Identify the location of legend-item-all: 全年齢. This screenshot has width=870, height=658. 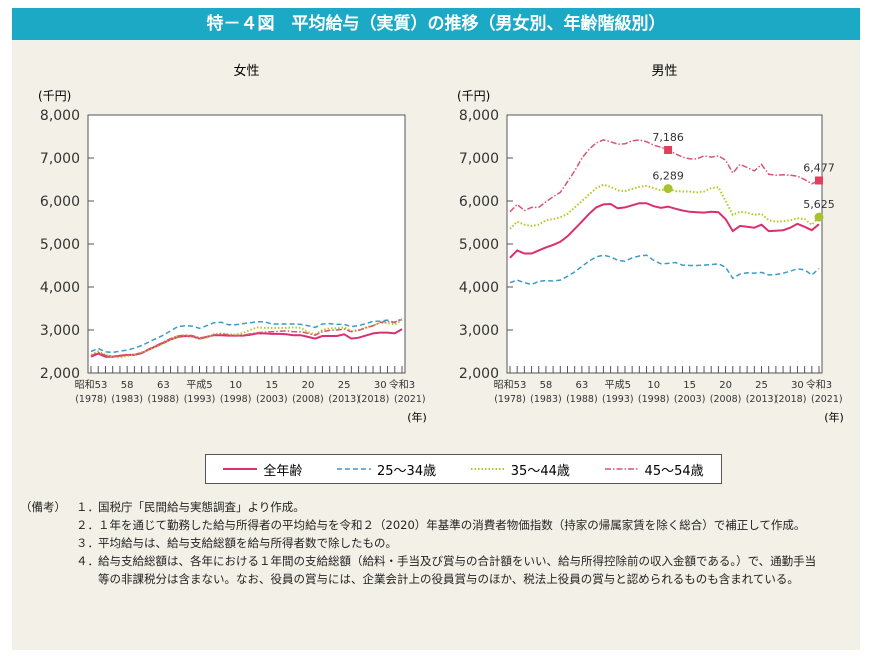
(262, 469).